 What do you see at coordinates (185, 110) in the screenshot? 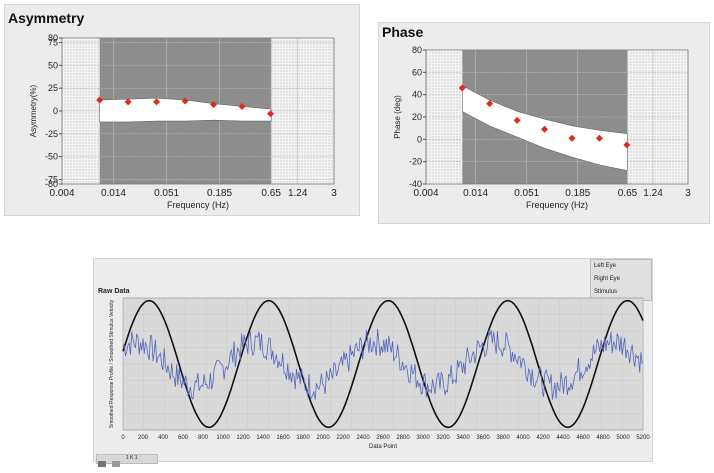
I see `normal-range-band` at bounding box center [185, 110].